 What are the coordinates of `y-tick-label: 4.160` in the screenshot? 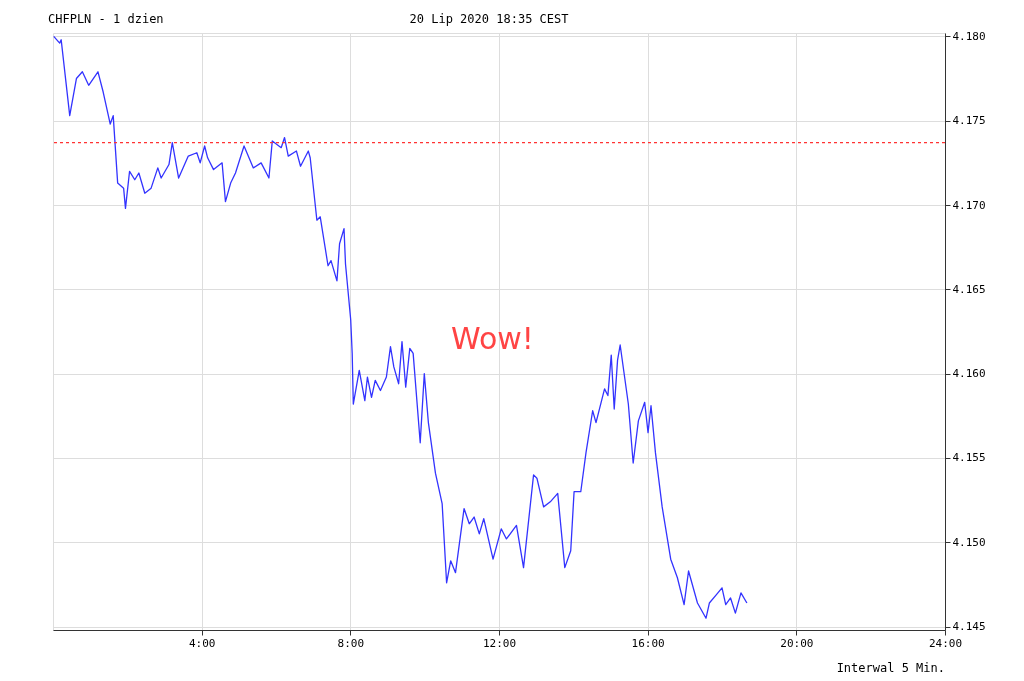 It's located at (969, 374).